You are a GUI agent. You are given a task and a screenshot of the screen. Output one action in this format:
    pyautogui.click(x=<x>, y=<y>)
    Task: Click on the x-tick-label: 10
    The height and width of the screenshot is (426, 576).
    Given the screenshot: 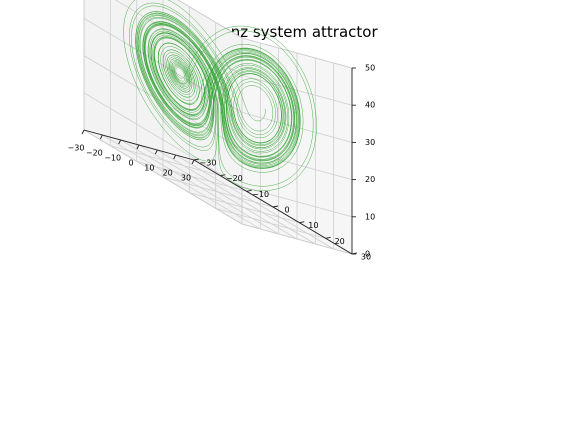 What is the action you would take?
    pyautogui.click(x=149, y=168)
    